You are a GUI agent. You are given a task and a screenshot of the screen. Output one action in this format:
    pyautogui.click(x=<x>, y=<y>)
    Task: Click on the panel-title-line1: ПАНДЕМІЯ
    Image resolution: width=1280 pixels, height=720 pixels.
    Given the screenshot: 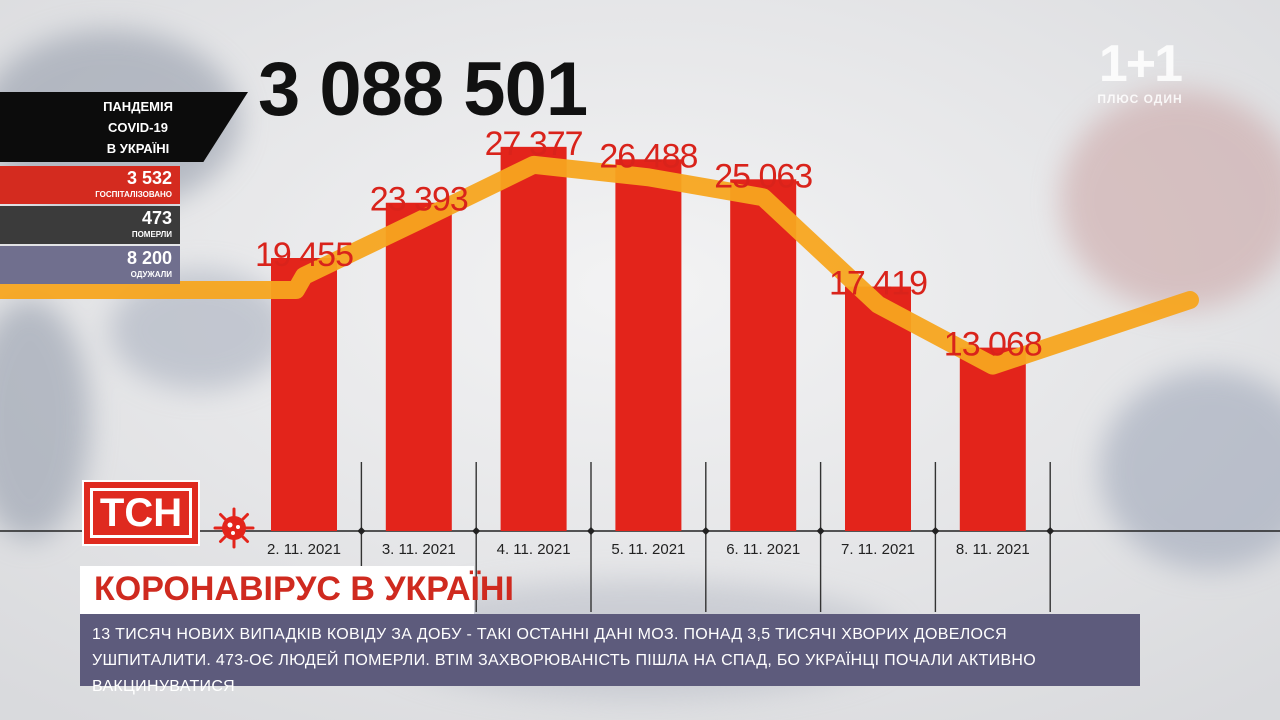 What is the action you would take?
    pyautogui.click(x=138, y=106)
    